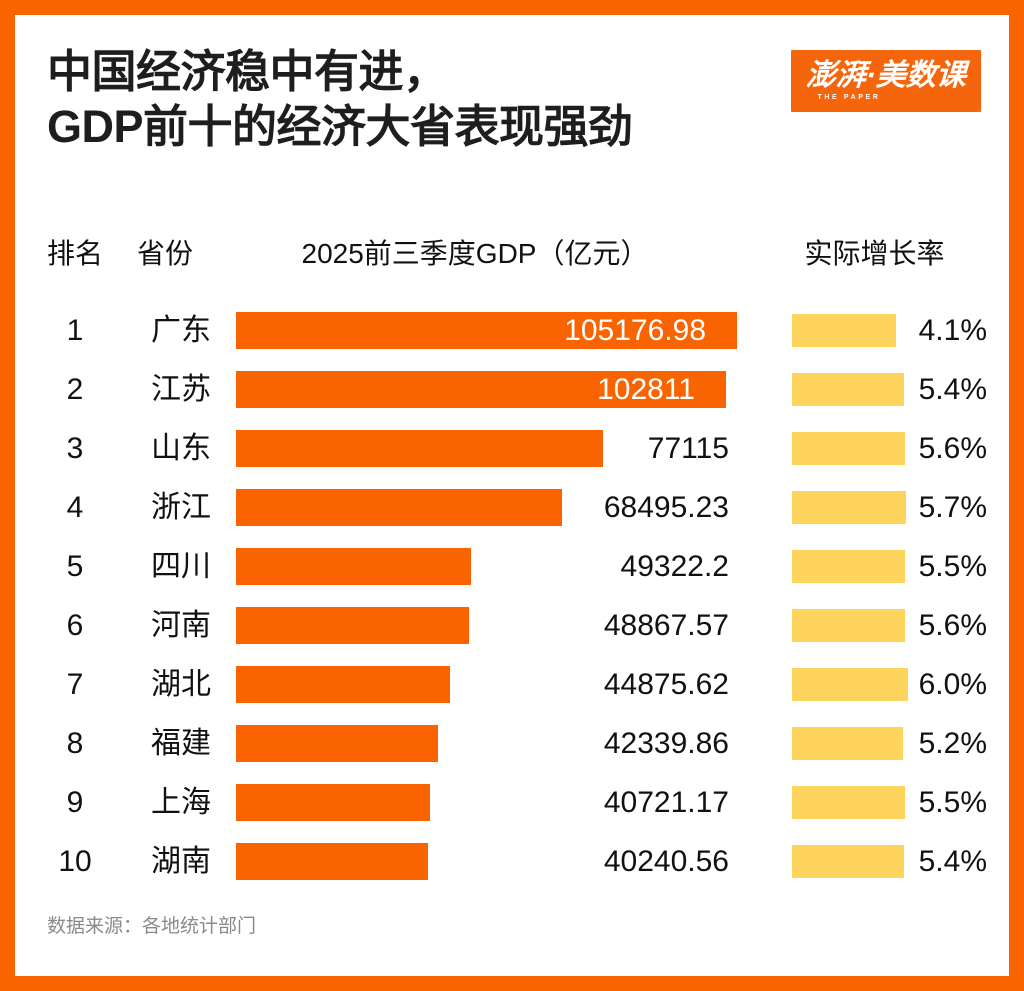  Describe the element at coordinates (75, 448) in the screenshot. I see `cell-rank: 3` at that location.